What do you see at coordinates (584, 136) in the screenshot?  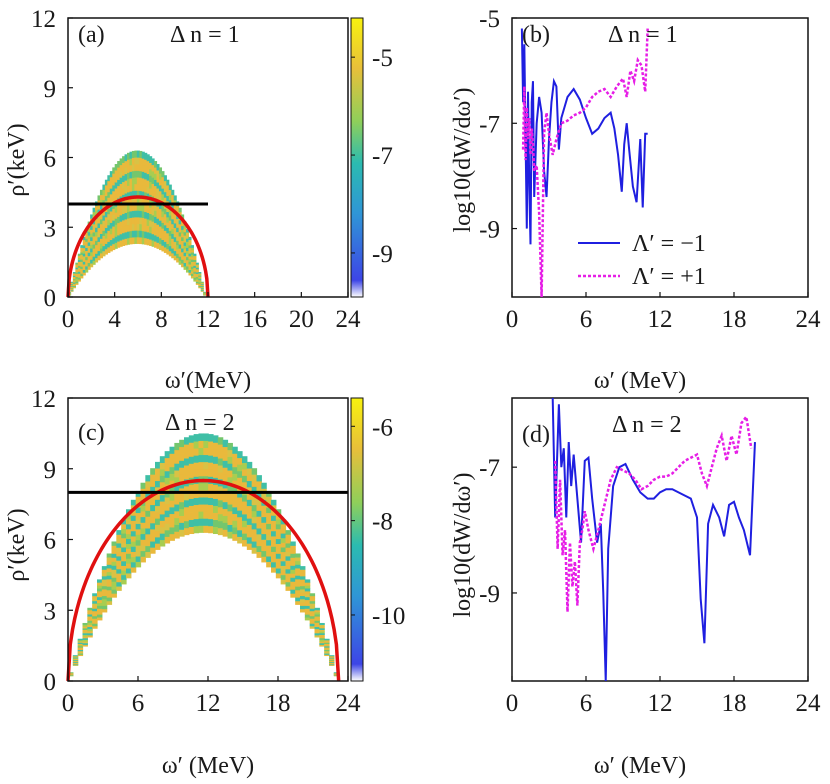 I see `b-series-minus` at bounding box center [584, 136].